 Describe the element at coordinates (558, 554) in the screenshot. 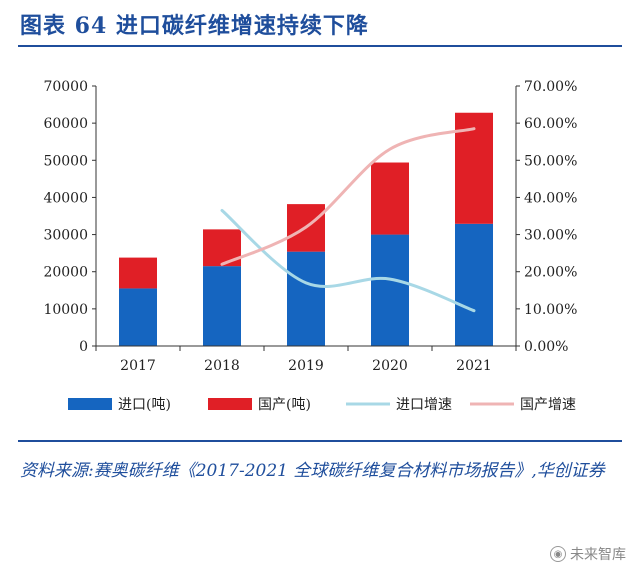

I see `camera-circle-icon: ◉` at that location.